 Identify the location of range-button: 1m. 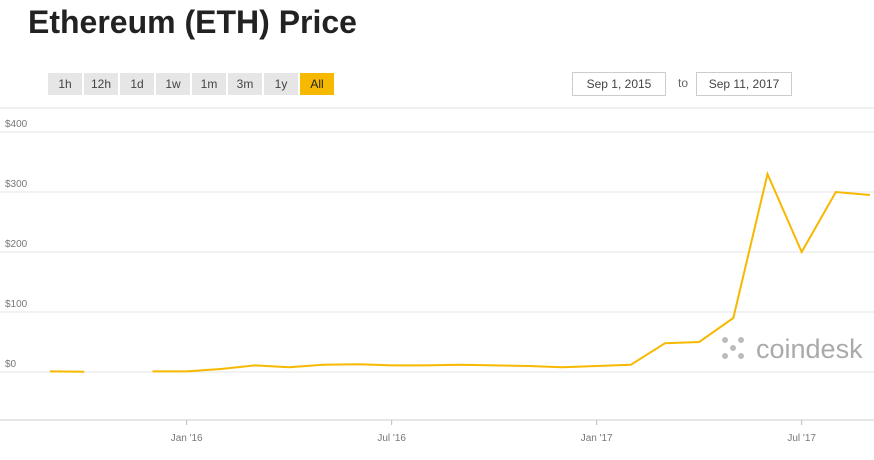
(209, 84).